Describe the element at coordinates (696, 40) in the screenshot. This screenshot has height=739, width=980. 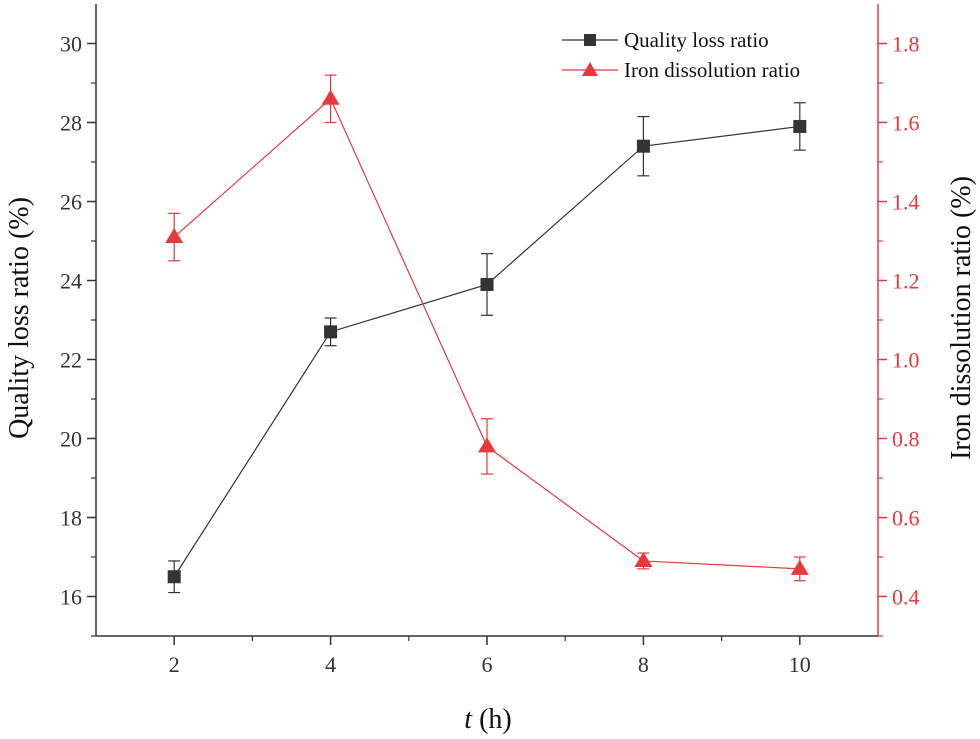
I see `legend-label-quality-loss: Quality loss ratio` at that location.